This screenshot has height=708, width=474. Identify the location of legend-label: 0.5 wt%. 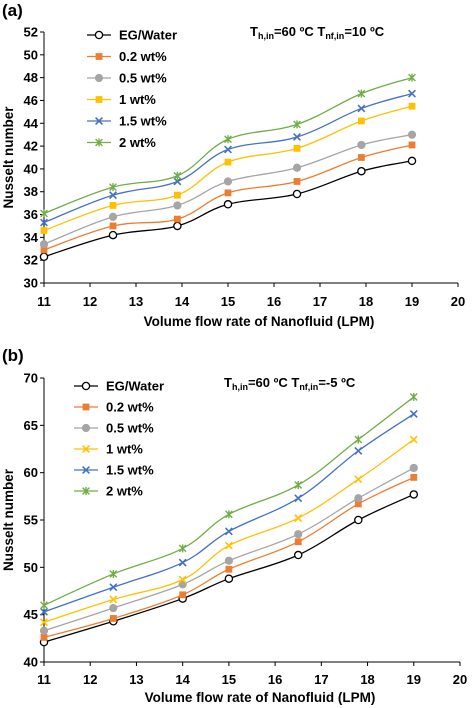
(143, 78).